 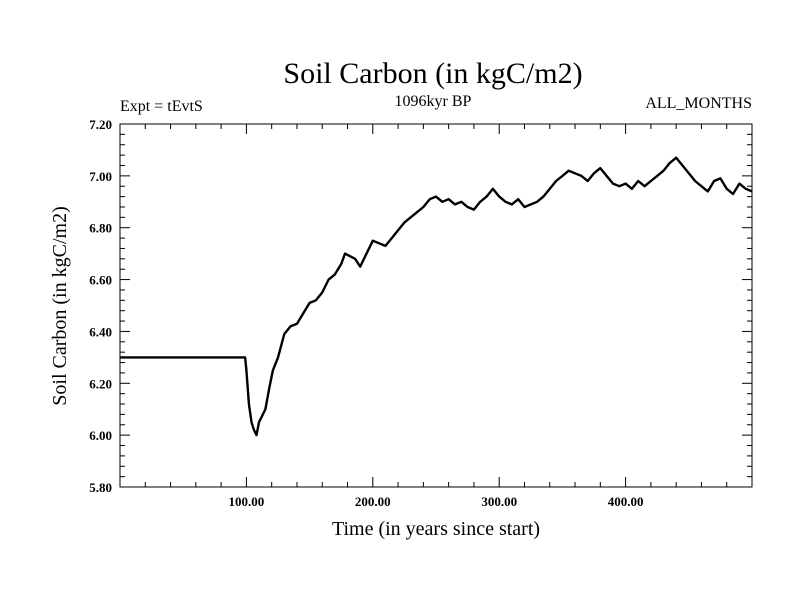 I want to click on chart-title: Soil Carbon (in kgC/m2), so click(x=432, y=73).